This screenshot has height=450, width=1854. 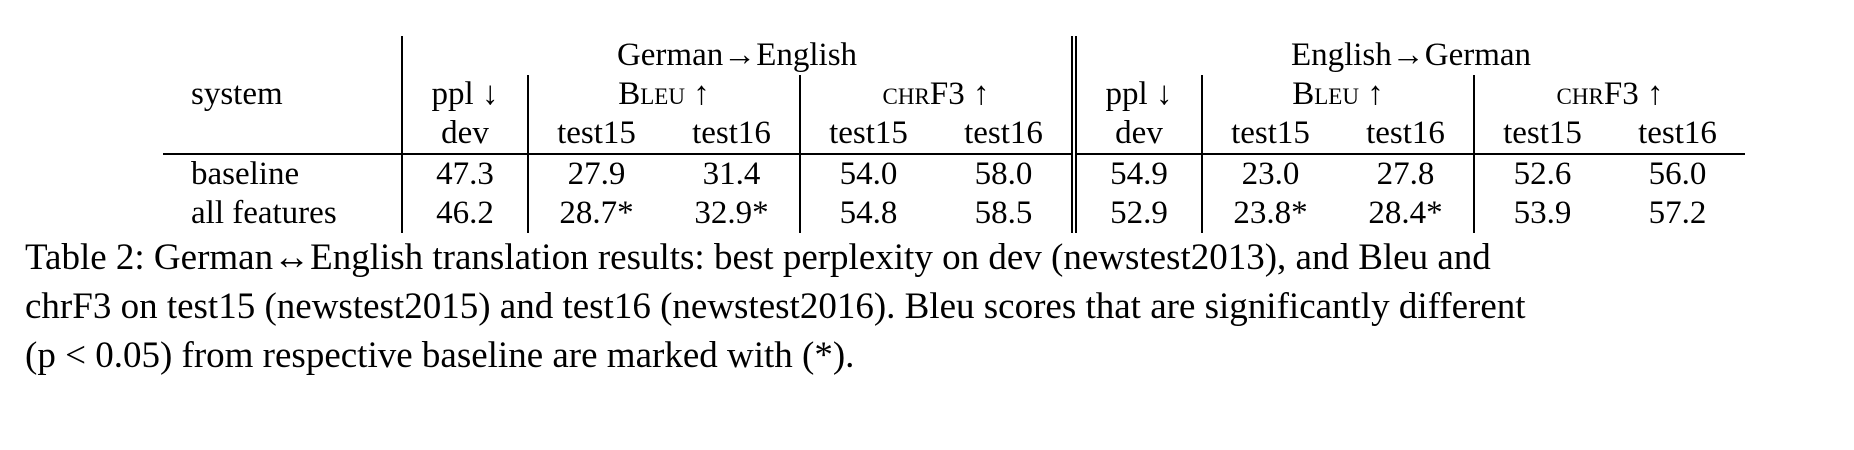 I want to click on group-header-de-en: German→English, so click(x=737, y=55).